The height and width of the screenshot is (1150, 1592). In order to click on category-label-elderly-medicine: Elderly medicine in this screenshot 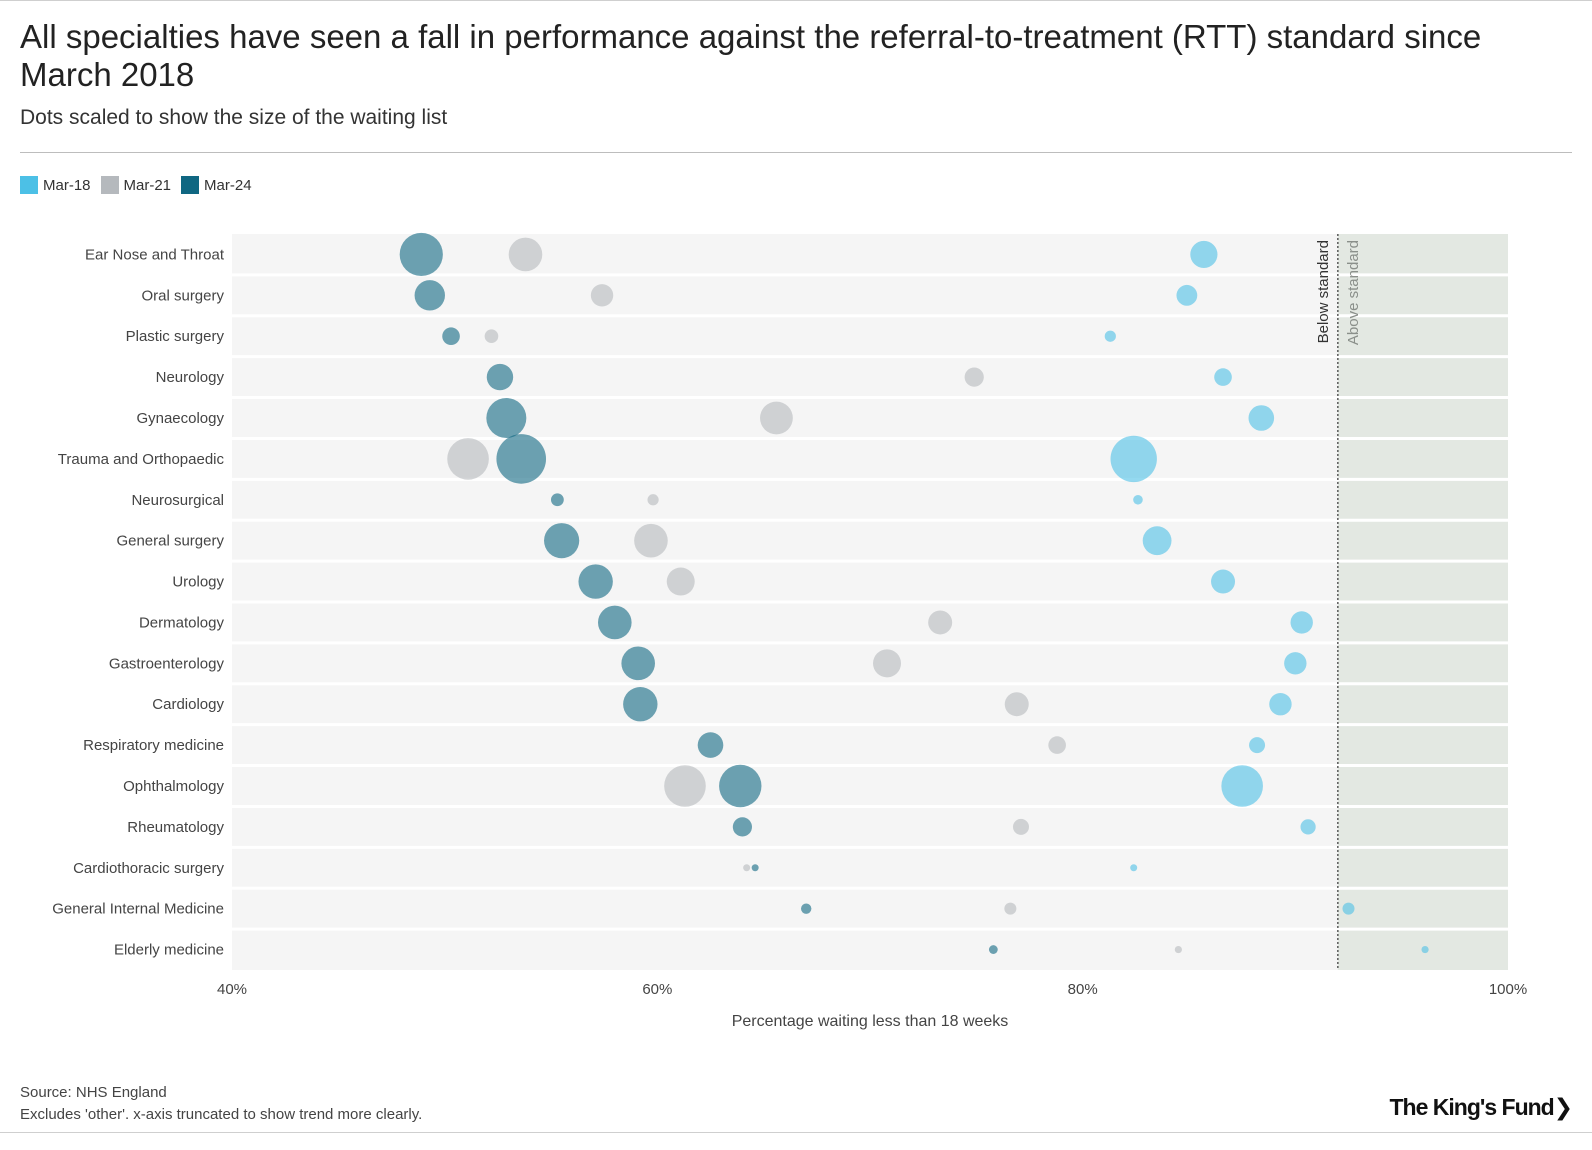, I will do `click(169, 950)`.